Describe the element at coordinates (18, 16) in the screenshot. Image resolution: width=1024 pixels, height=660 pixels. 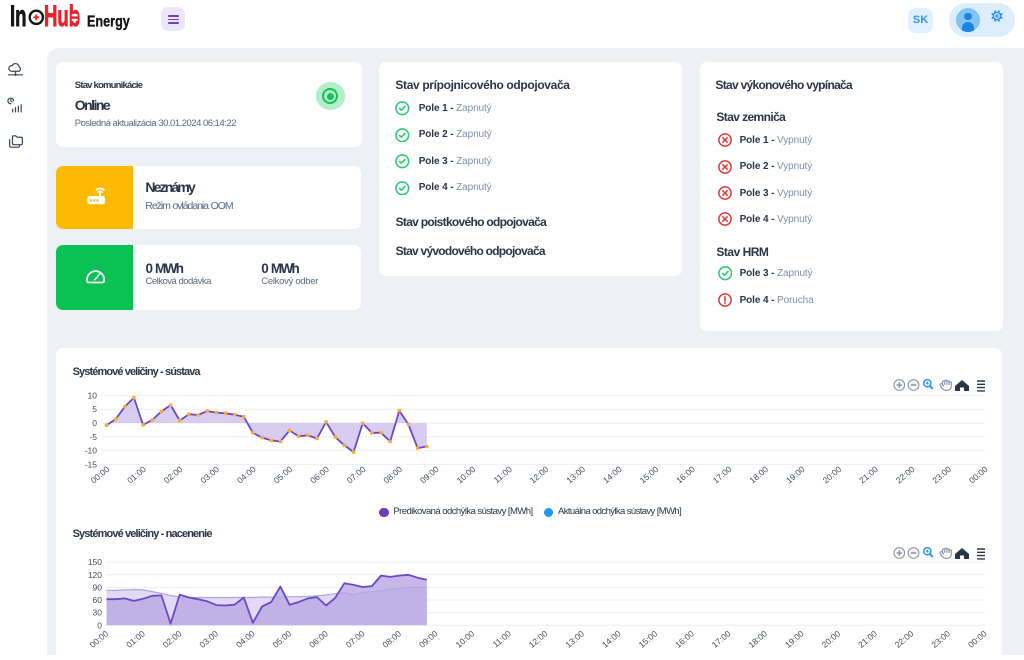
I see `svg-text: In` at that location.